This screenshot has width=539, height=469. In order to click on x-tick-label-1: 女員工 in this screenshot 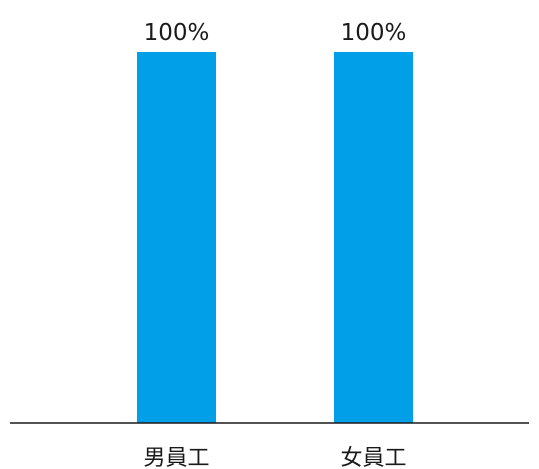, I will do `click(373, 457)`.